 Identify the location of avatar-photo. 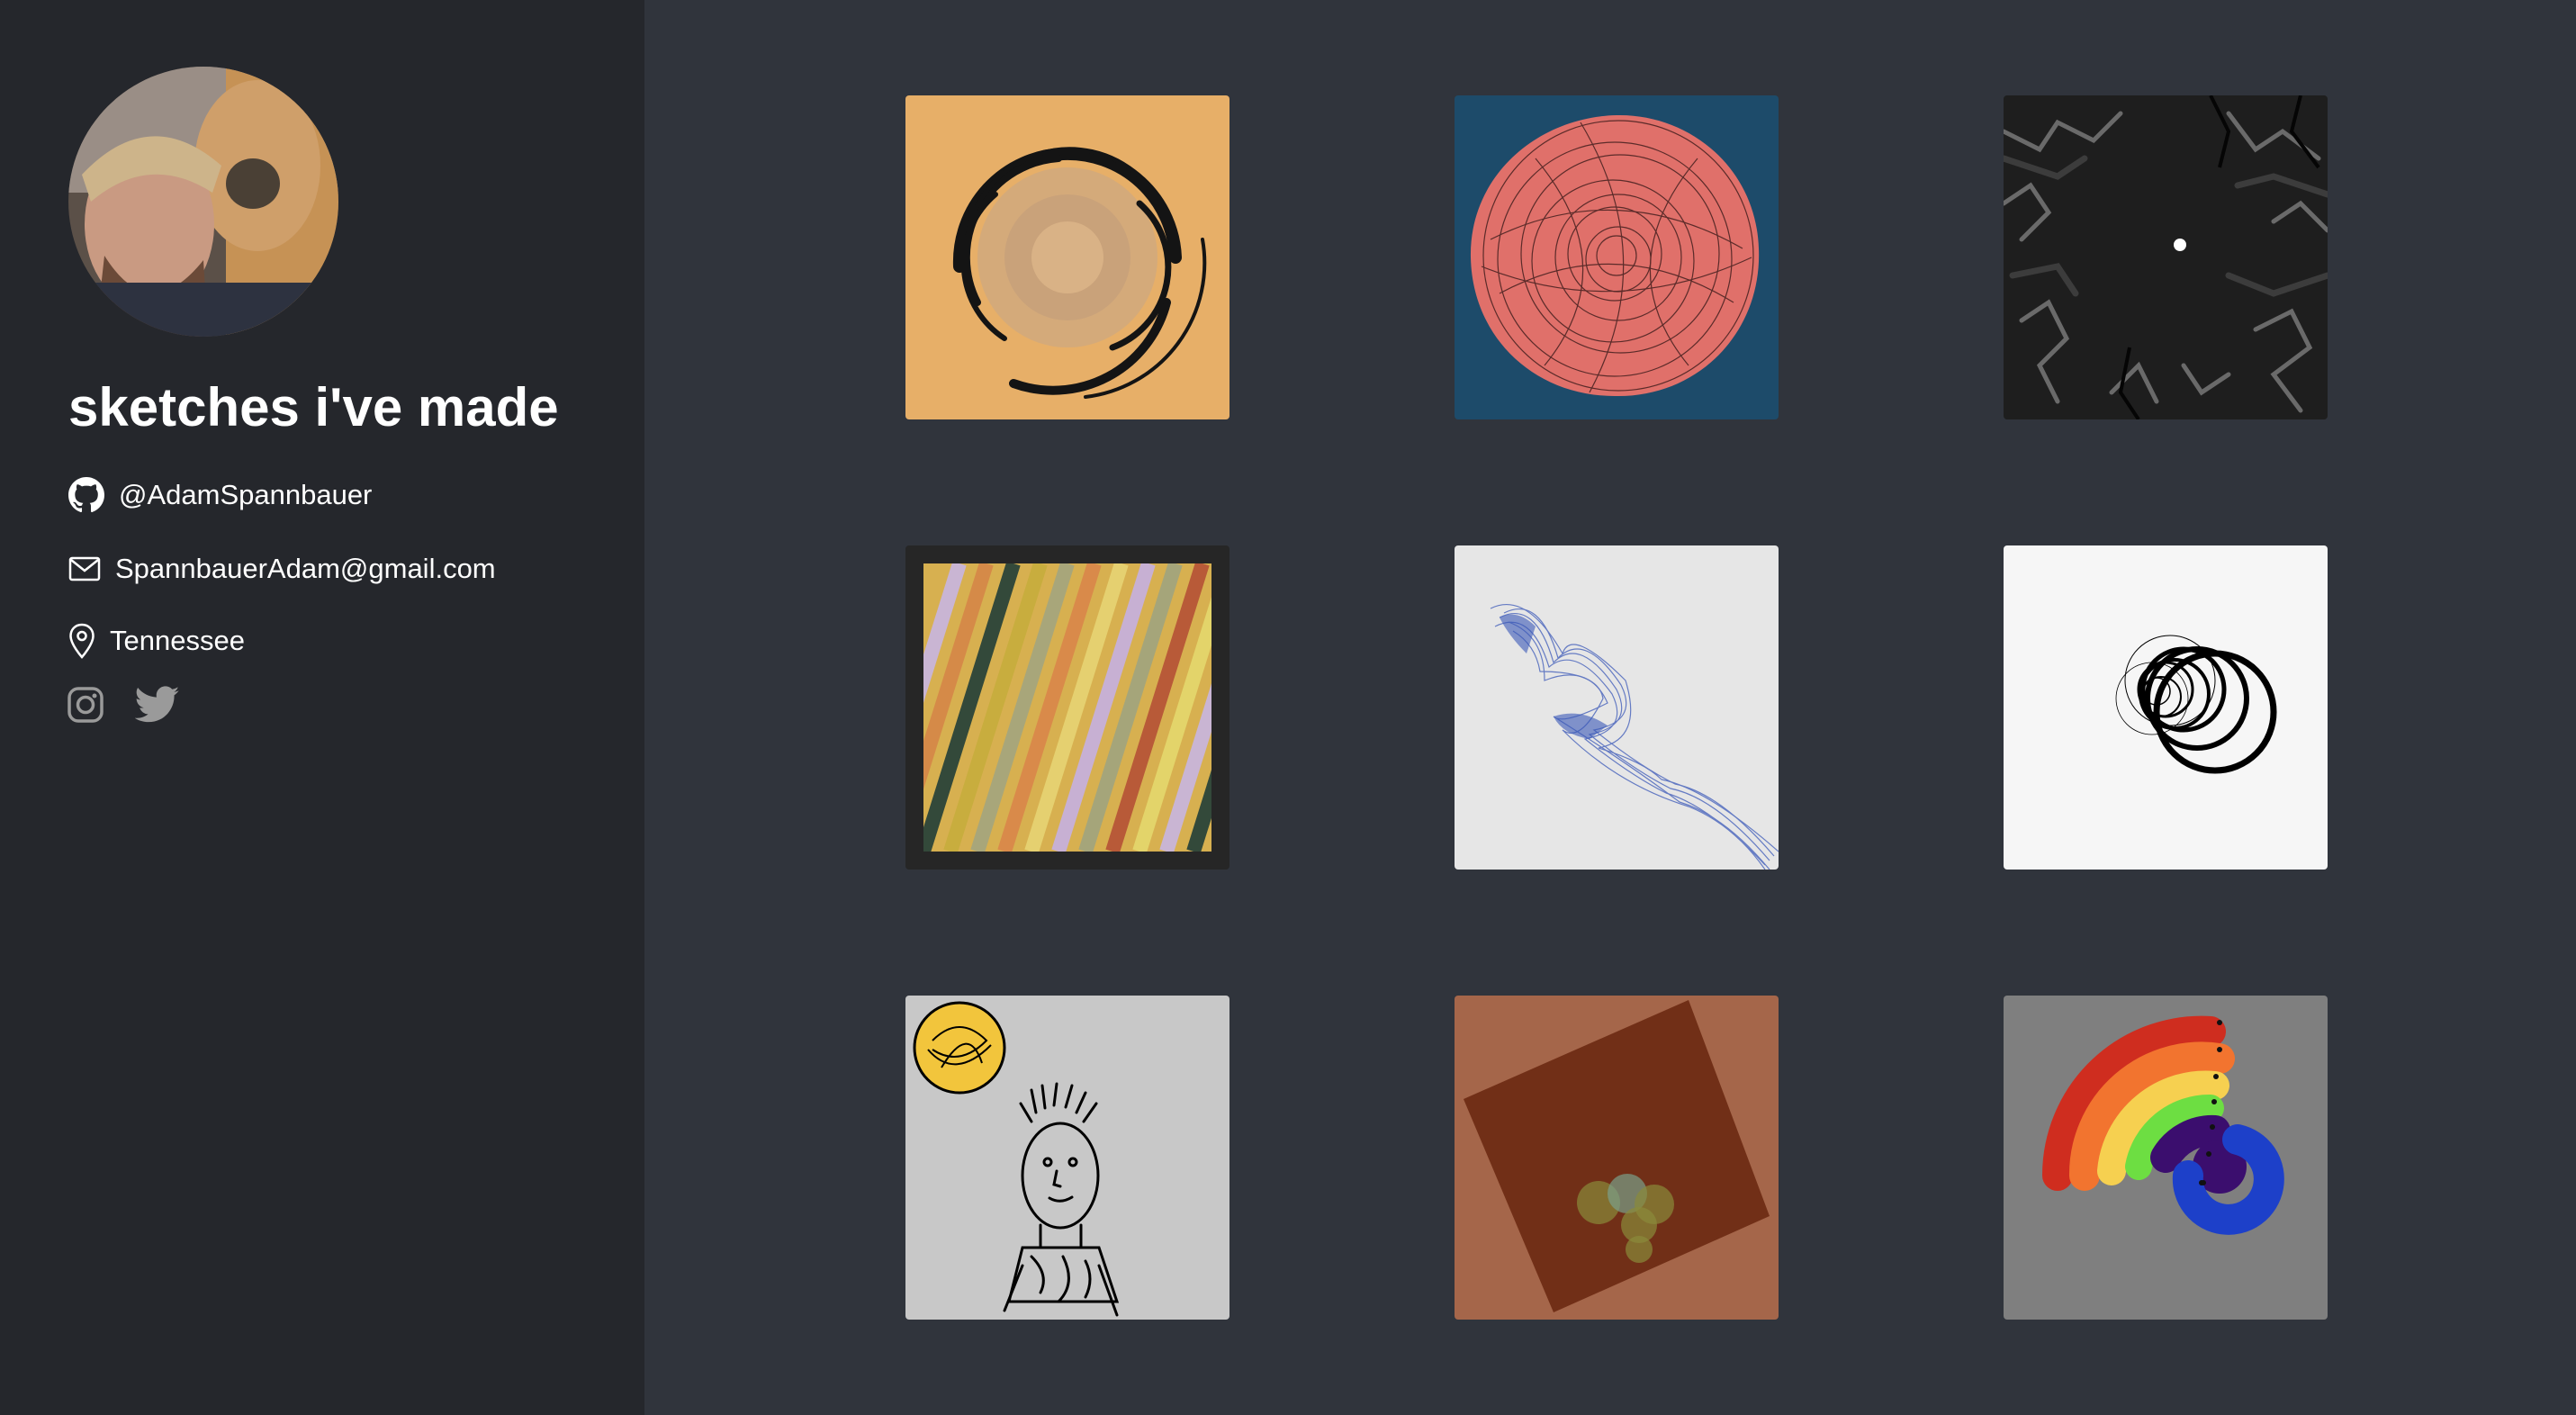
(203, 202).